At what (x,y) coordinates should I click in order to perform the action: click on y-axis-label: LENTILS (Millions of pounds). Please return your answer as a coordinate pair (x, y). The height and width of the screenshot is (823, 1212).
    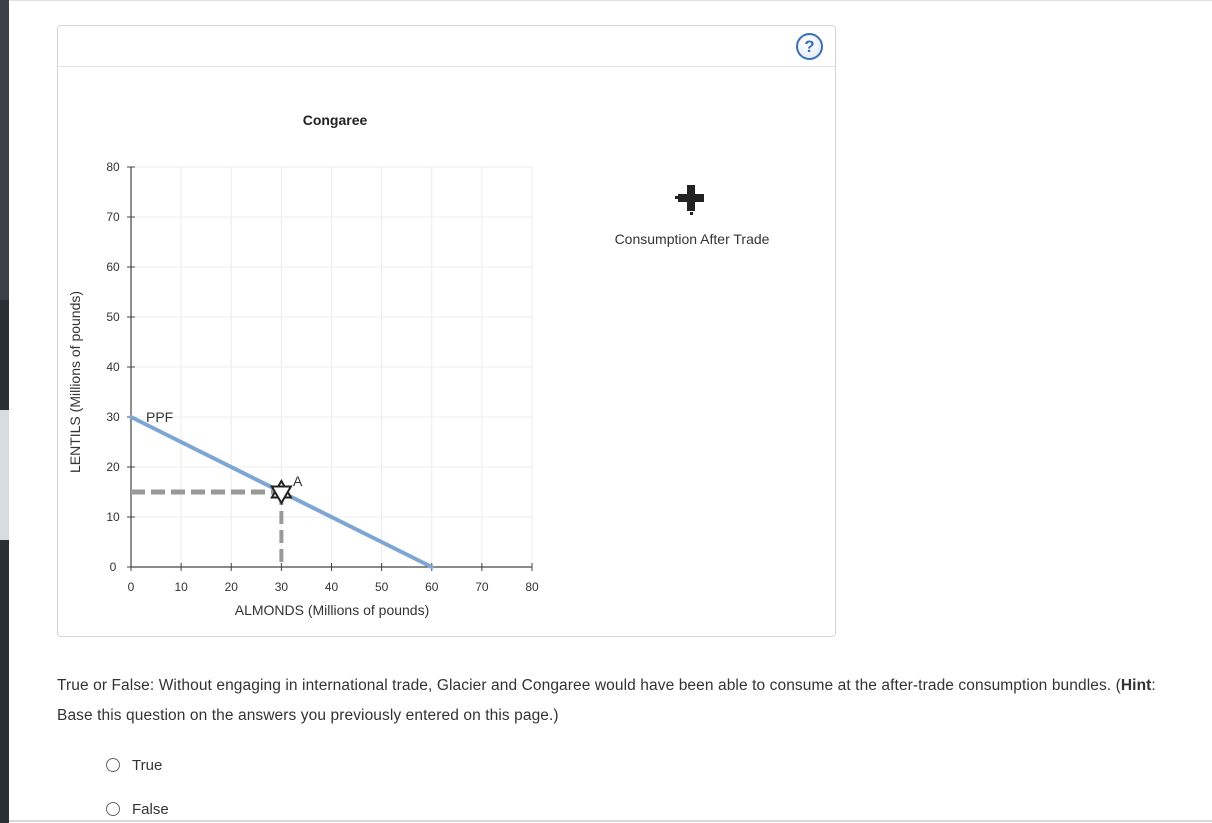
    Looking at the image, I should click on (75, 382).